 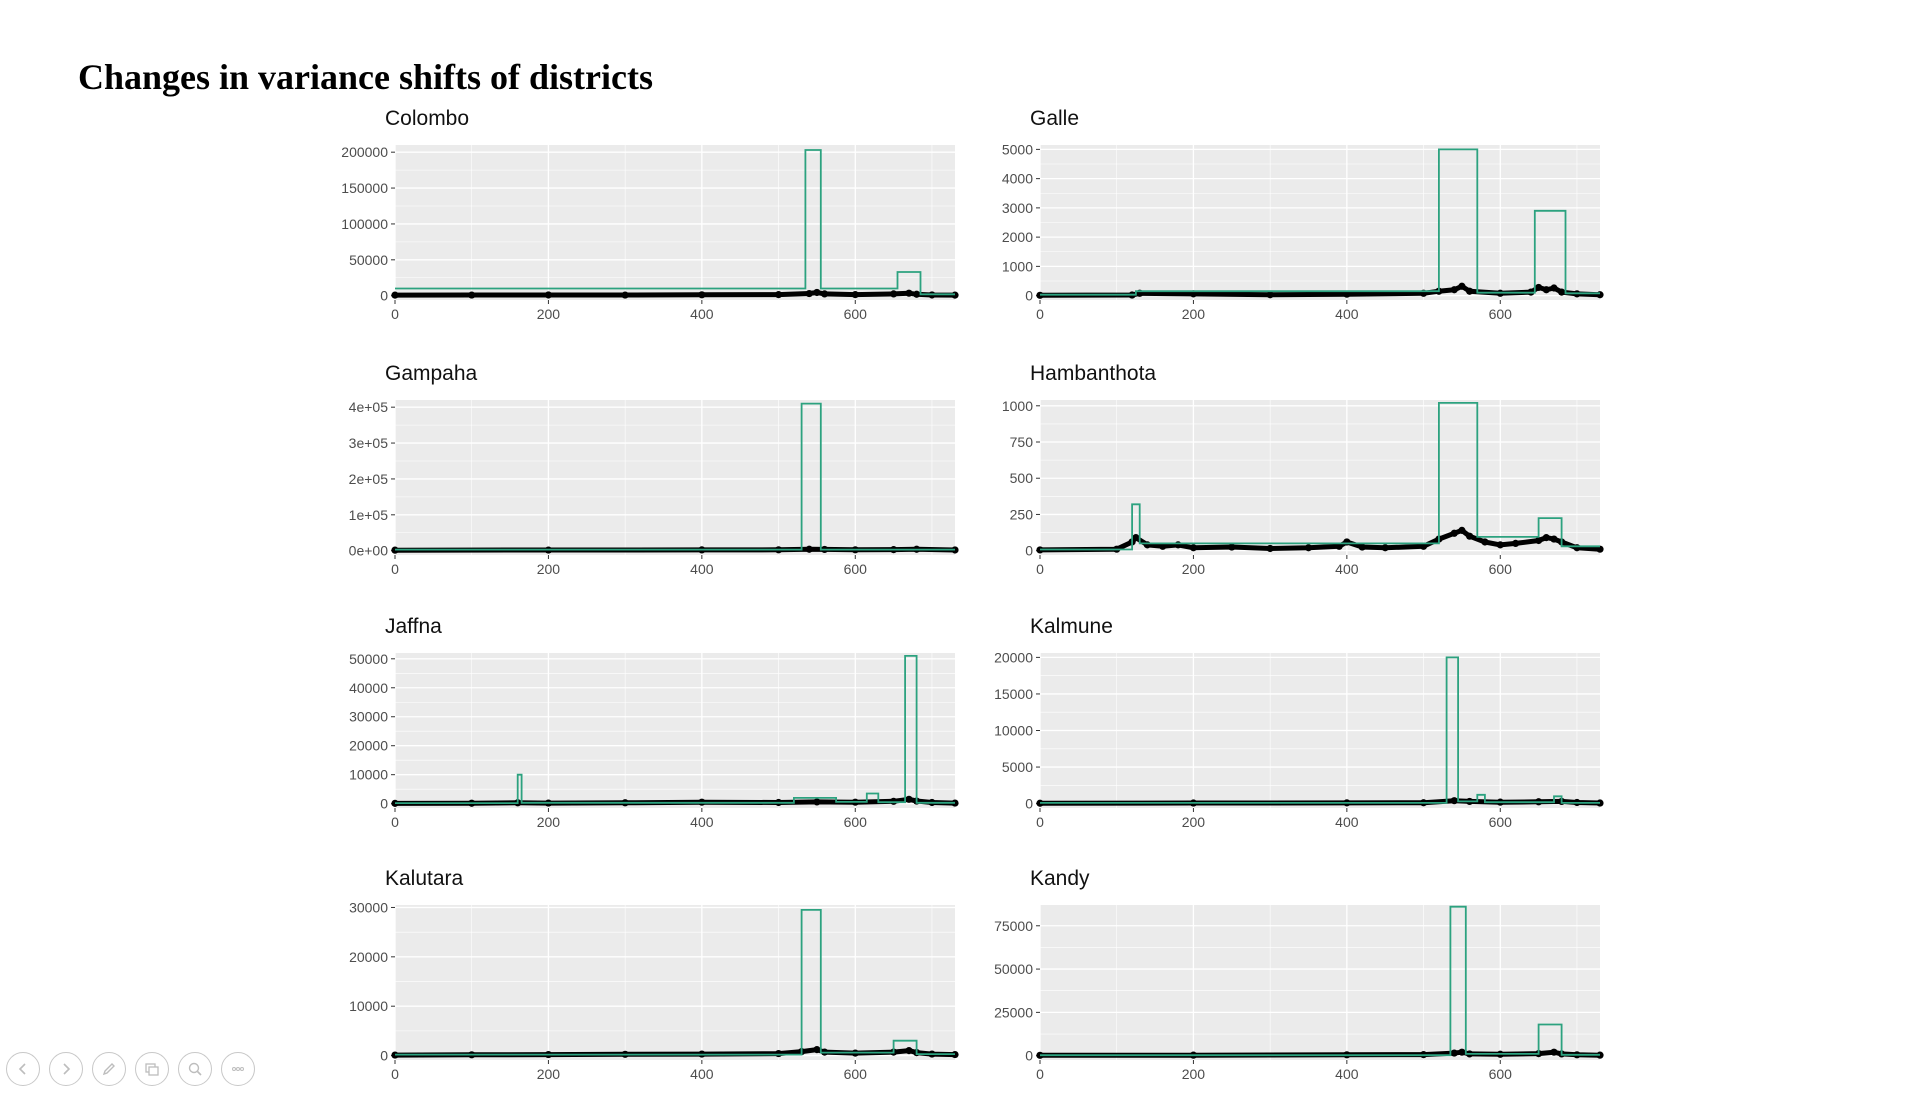 What do you see at coordinates (413, 626) in the screenshot?
I see `chart-title: Jaffna` at bounding box center [413, 626].